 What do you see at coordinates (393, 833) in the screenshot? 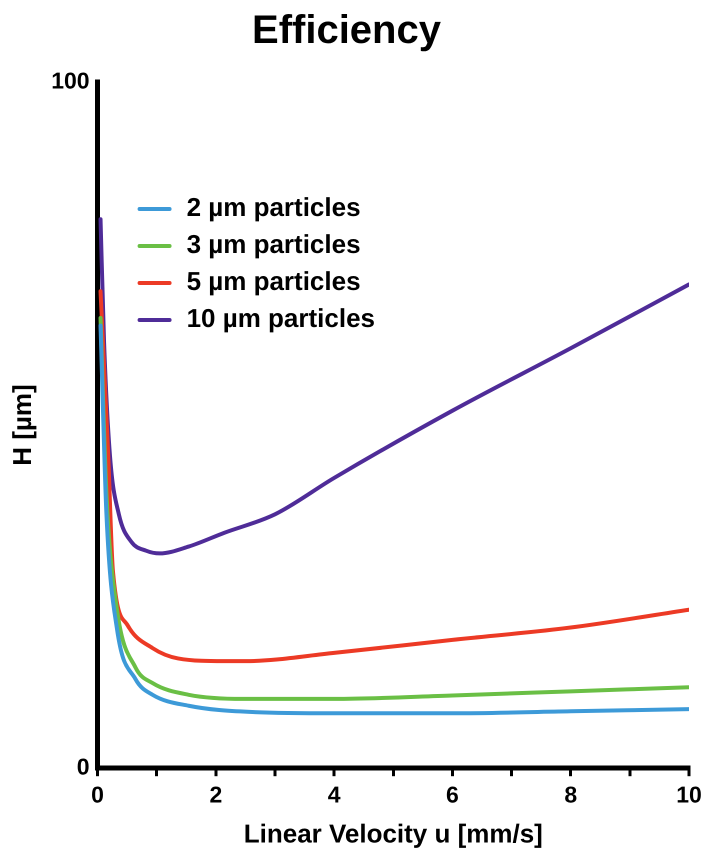
I see `x-axis-title: Linear Velocity u [mm/s]` at bounding box center [393, 833].